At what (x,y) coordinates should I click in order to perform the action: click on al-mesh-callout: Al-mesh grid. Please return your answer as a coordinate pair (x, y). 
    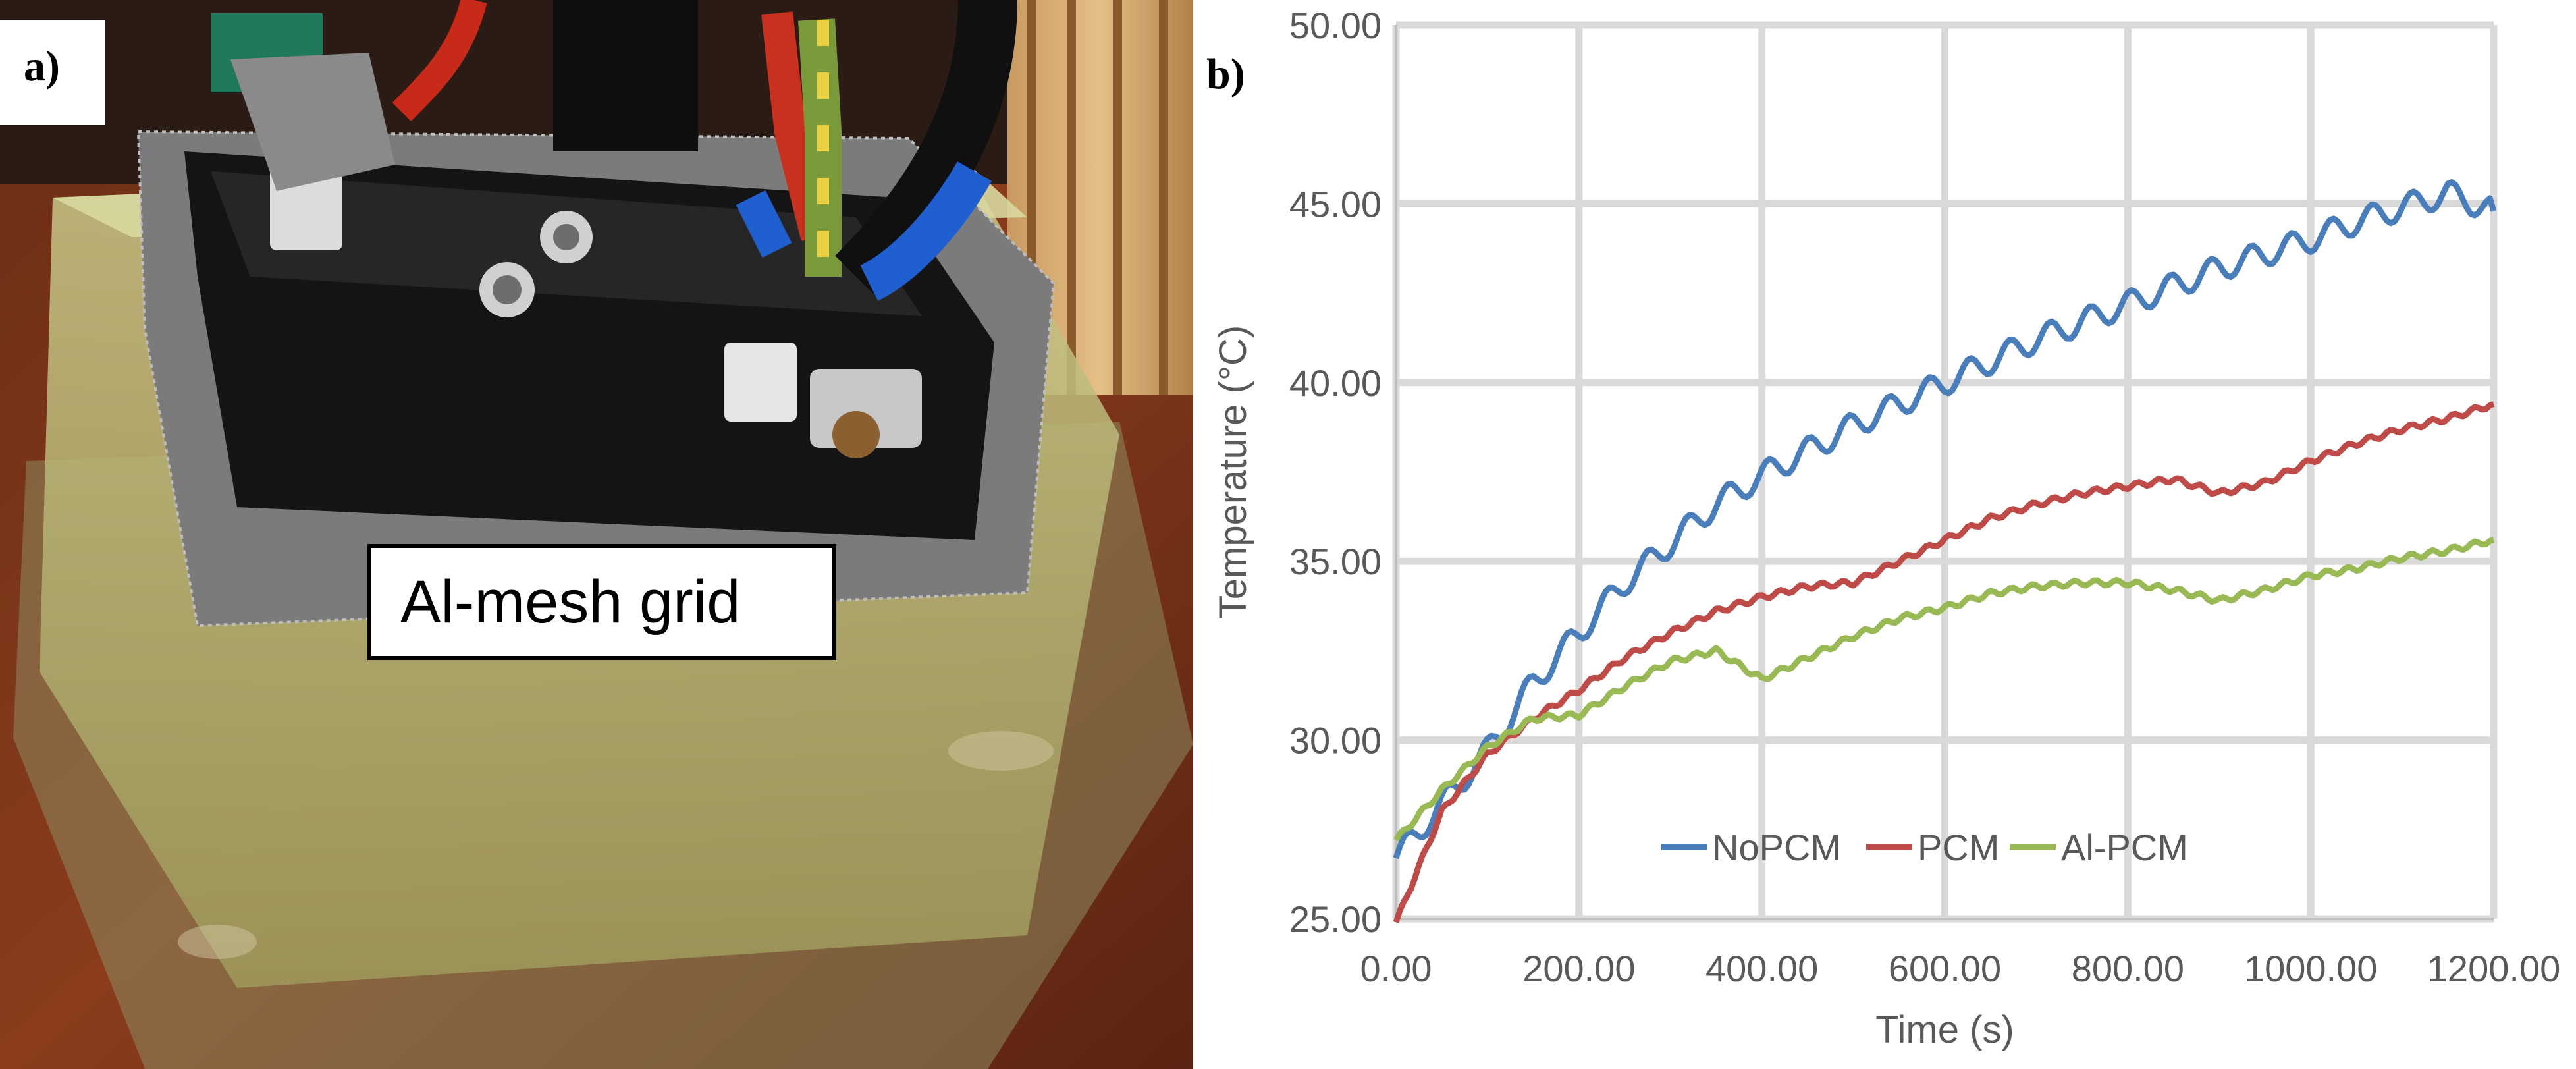
    Looking at the image, I should click on (601, 602).